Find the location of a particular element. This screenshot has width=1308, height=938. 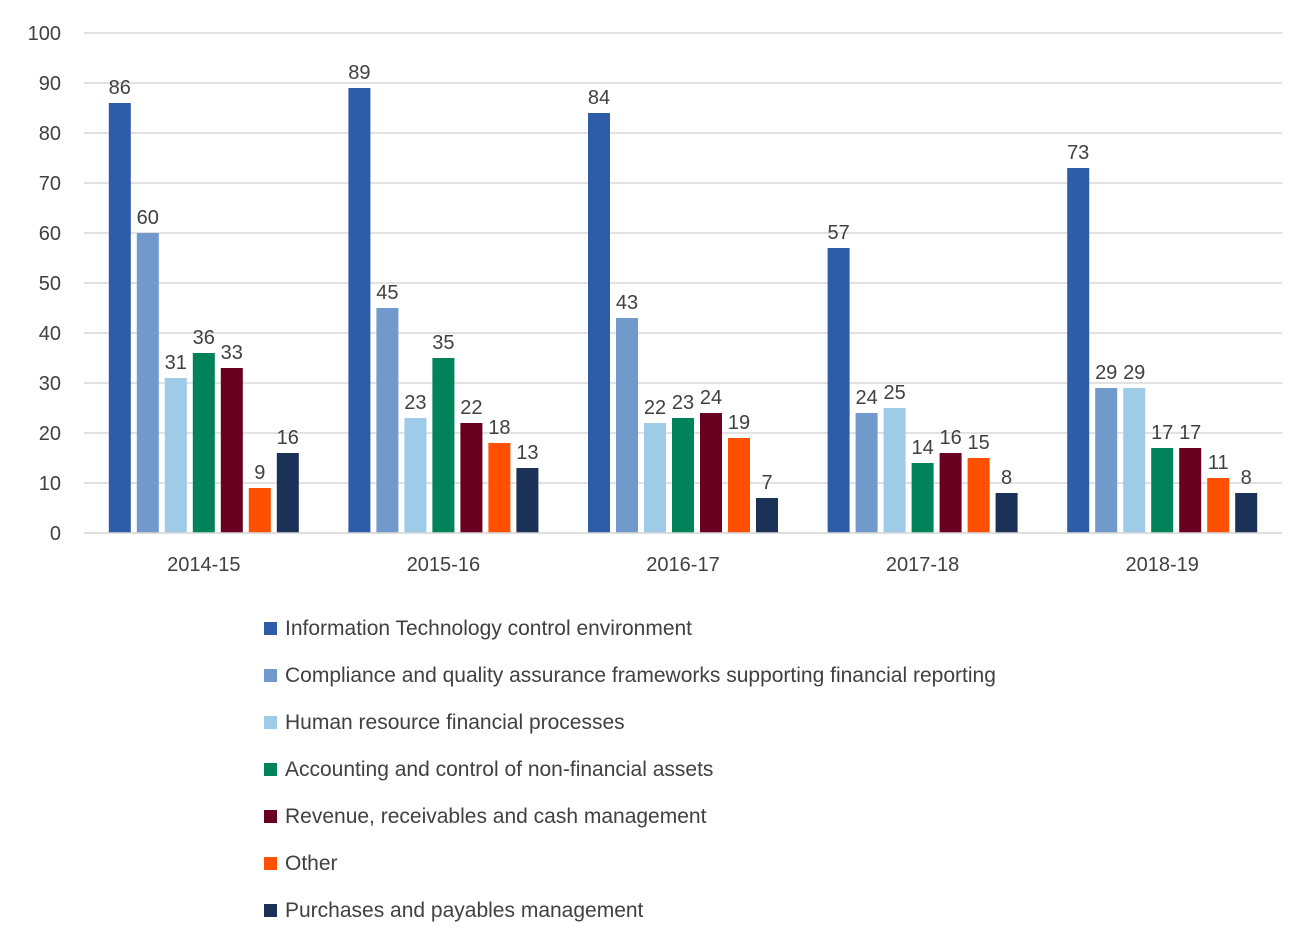

y-tick-label: 60 is located at coordinates (50, 234).